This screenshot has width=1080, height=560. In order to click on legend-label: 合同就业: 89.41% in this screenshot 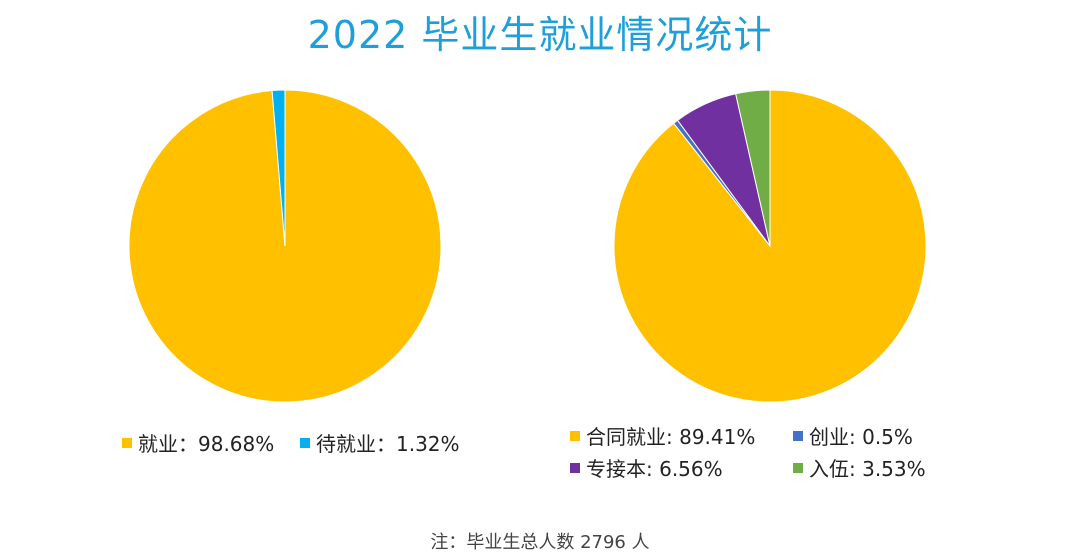, I will do `click(671, 437)`.